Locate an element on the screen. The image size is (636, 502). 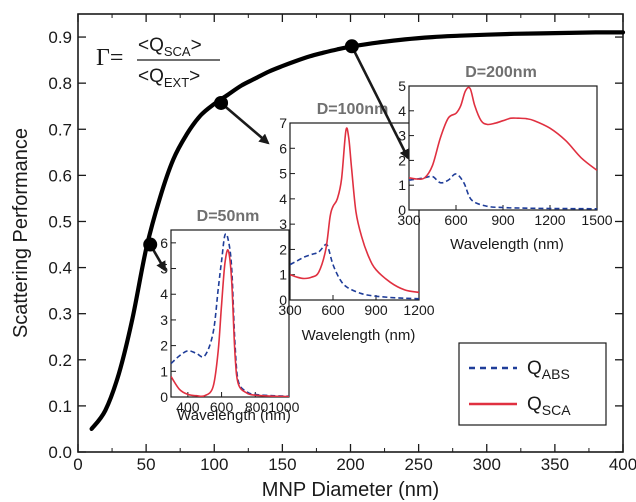
inset-title: D=200nm is located at coordinates (501, 72).